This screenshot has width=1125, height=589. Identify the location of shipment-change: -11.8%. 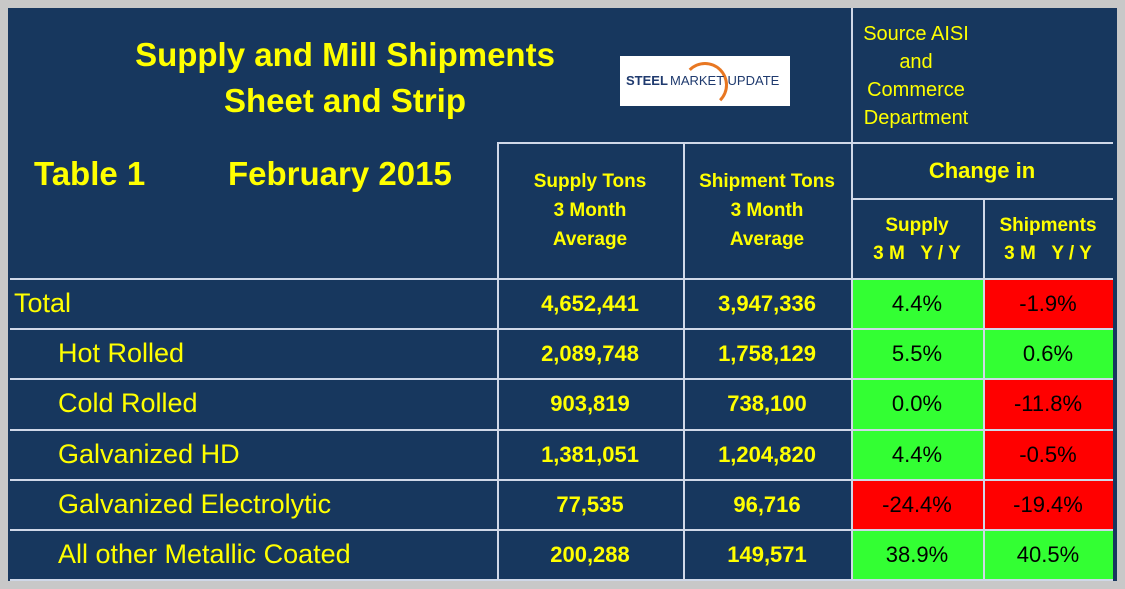
(1048, 404).